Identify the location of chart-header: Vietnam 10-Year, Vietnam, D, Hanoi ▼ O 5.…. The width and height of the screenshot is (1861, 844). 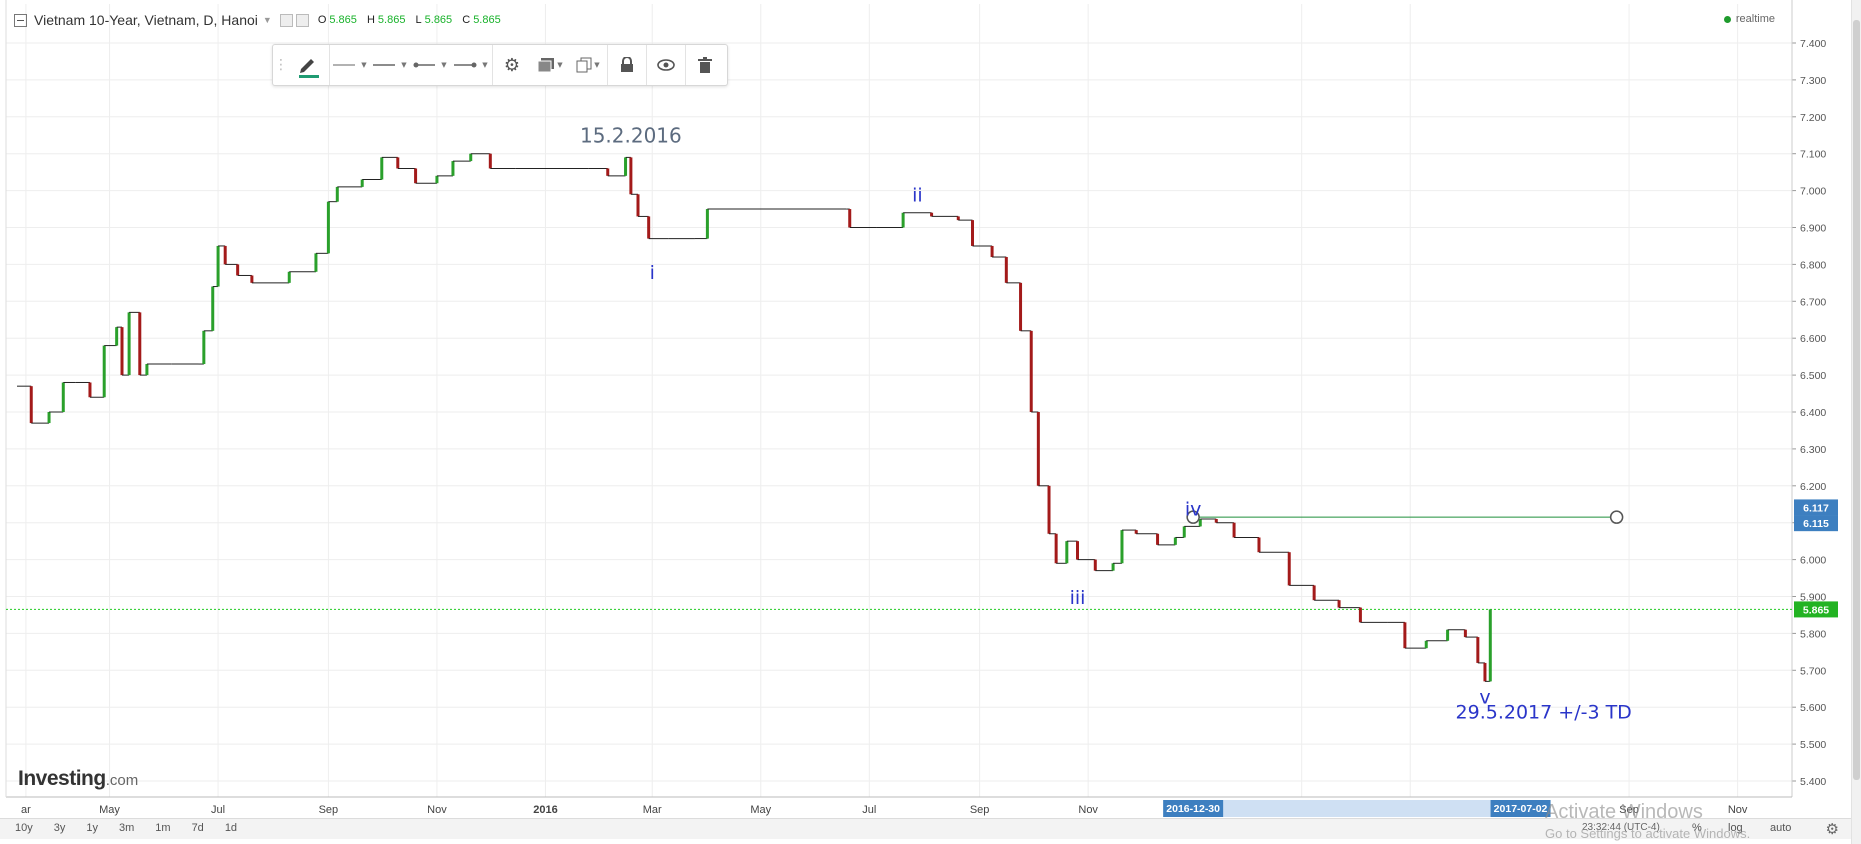
(261, 20).